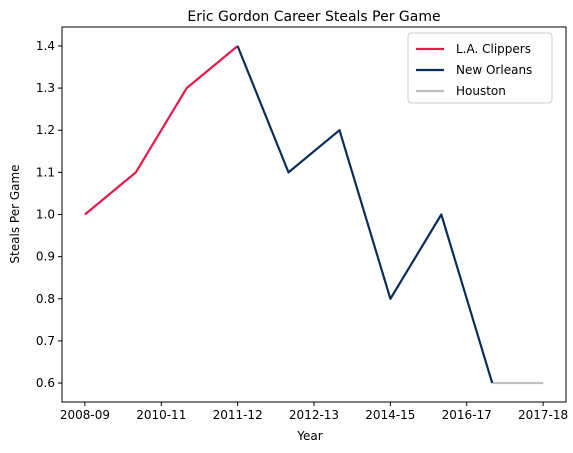 The height and width of the screenshot is (453, 573). I want to click on legend: L.A. Clippers New Orleans Houston, so click(480, 68).